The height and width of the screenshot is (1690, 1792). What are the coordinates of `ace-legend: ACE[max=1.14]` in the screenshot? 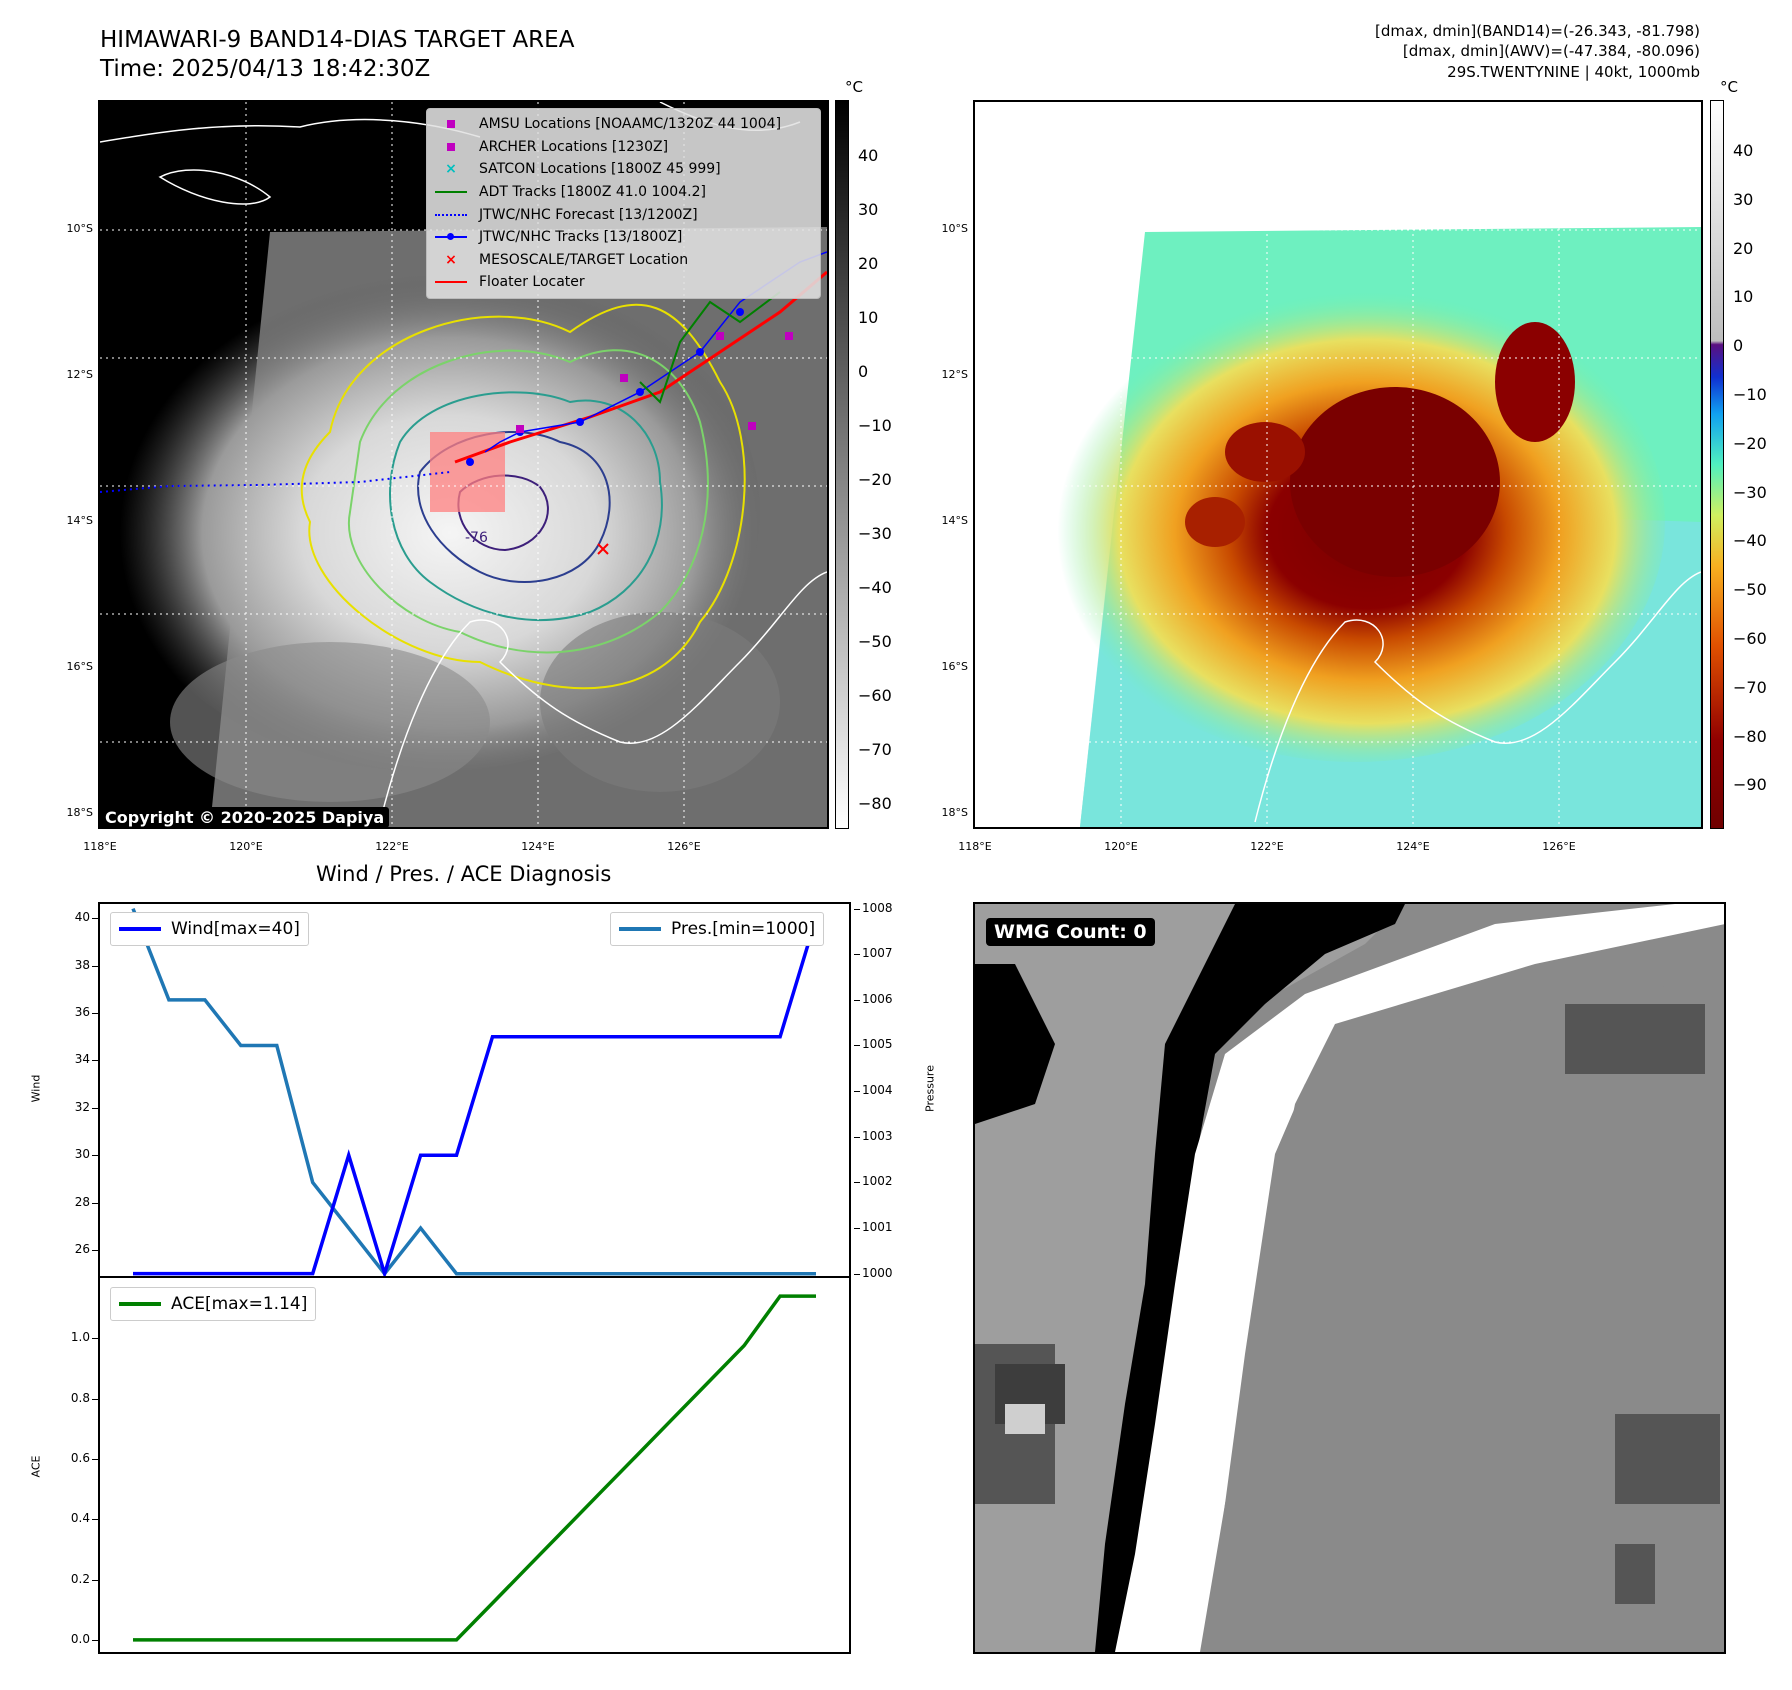 It's located at (213, 1304).